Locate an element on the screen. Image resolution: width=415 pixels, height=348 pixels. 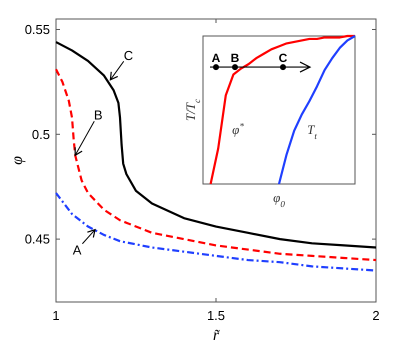
x-tick-label: 2 is located at coordinates (376, 315).